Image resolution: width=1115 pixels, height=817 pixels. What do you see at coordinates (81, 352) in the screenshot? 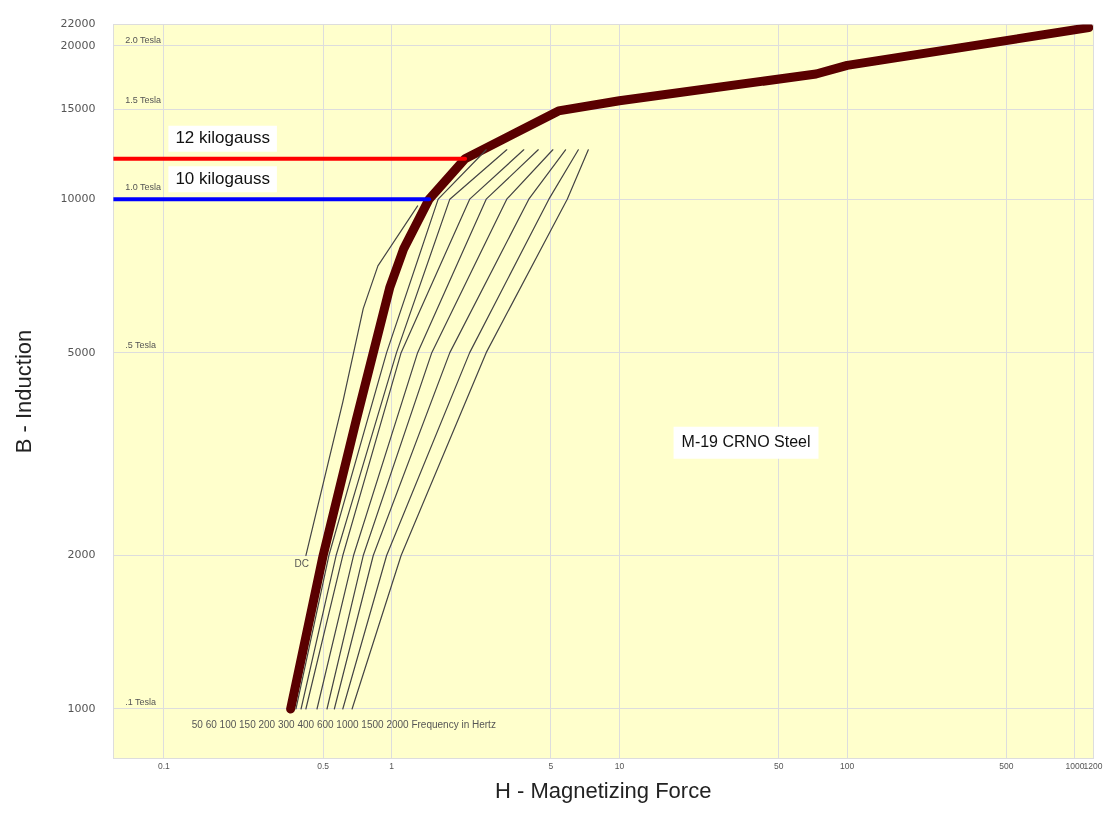
I see `y-tick-label: 5000` at bounding box center [81, 352].